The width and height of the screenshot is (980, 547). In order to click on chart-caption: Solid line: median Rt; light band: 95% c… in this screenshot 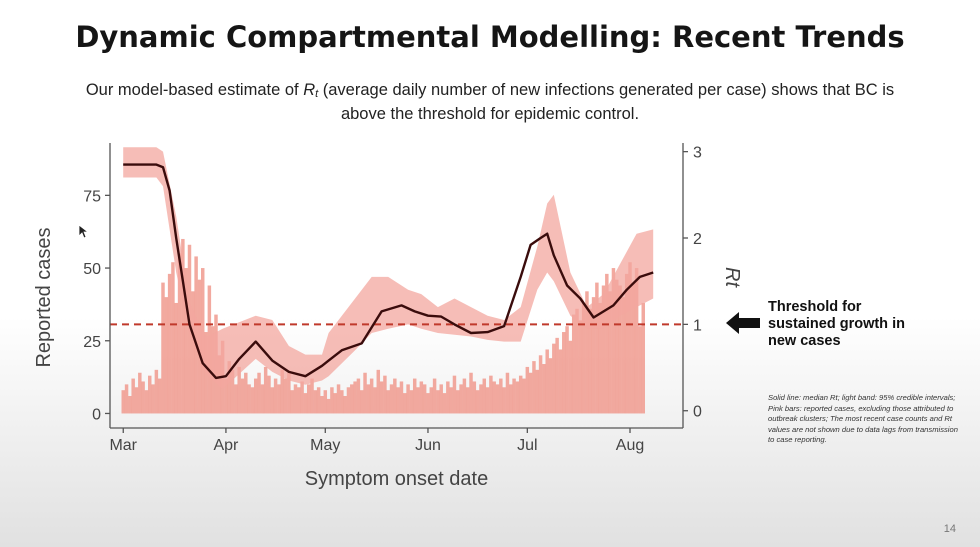, I will do `click(863, 418)`.